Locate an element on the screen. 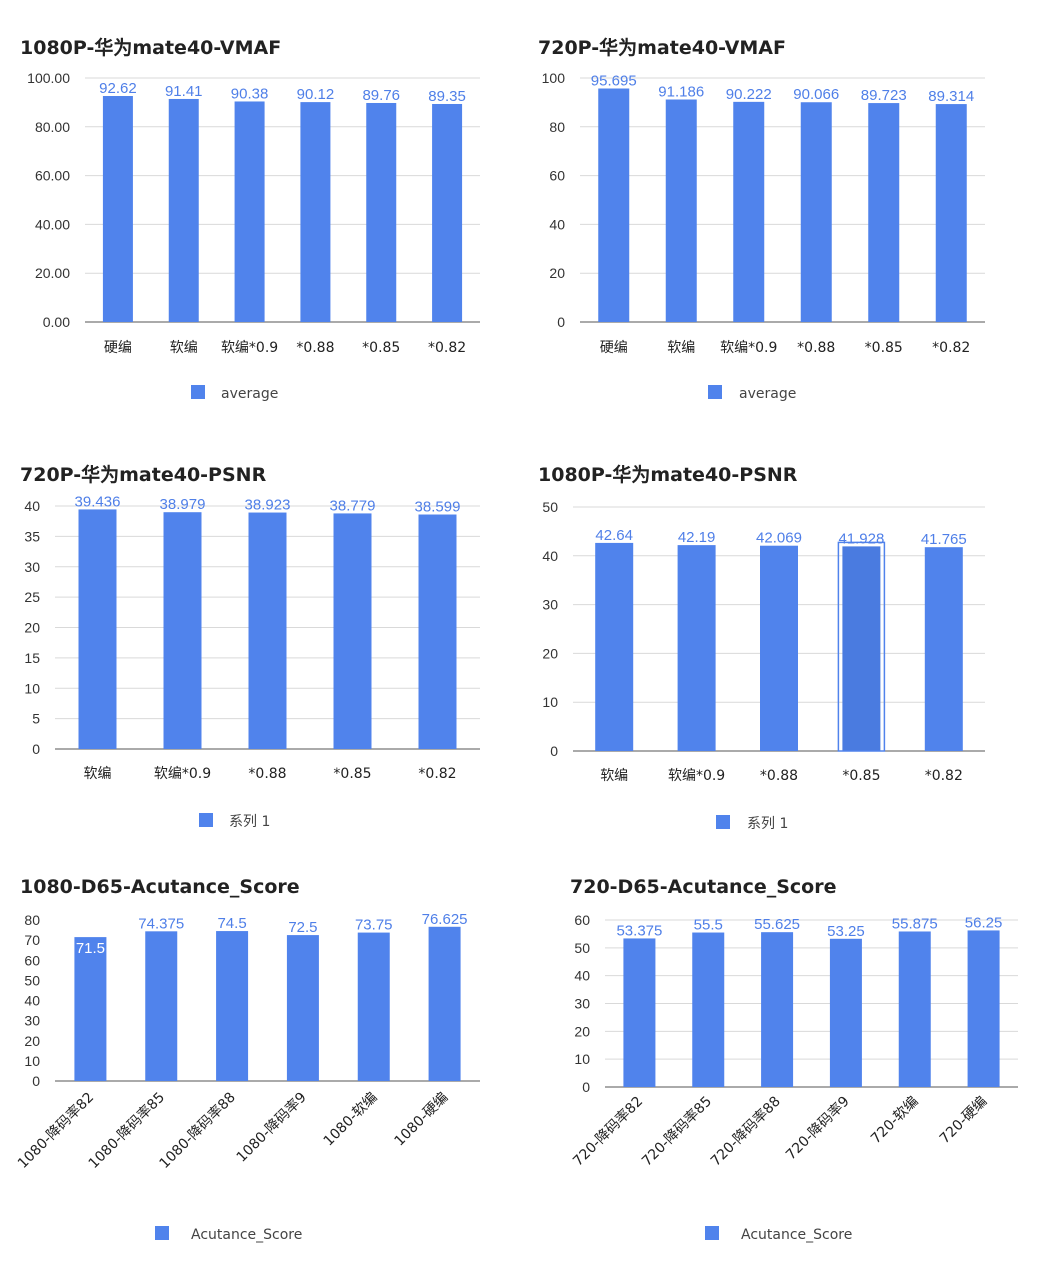  chart-title: 720P-华为mate40-PSNR is located at coordinates (143, 474).